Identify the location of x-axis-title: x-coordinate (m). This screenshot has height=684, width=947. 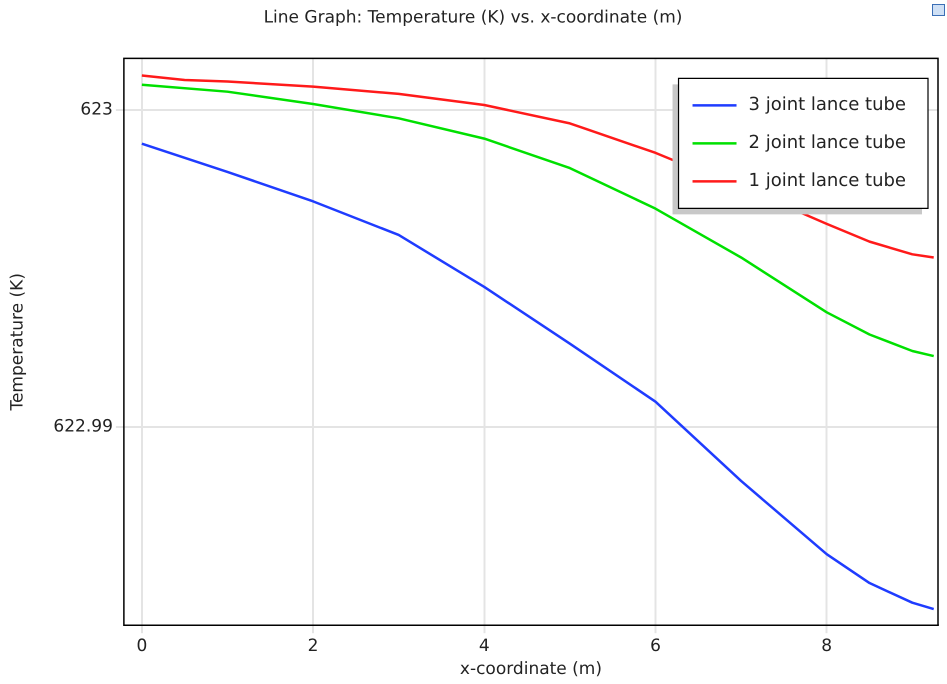
(531, 669).